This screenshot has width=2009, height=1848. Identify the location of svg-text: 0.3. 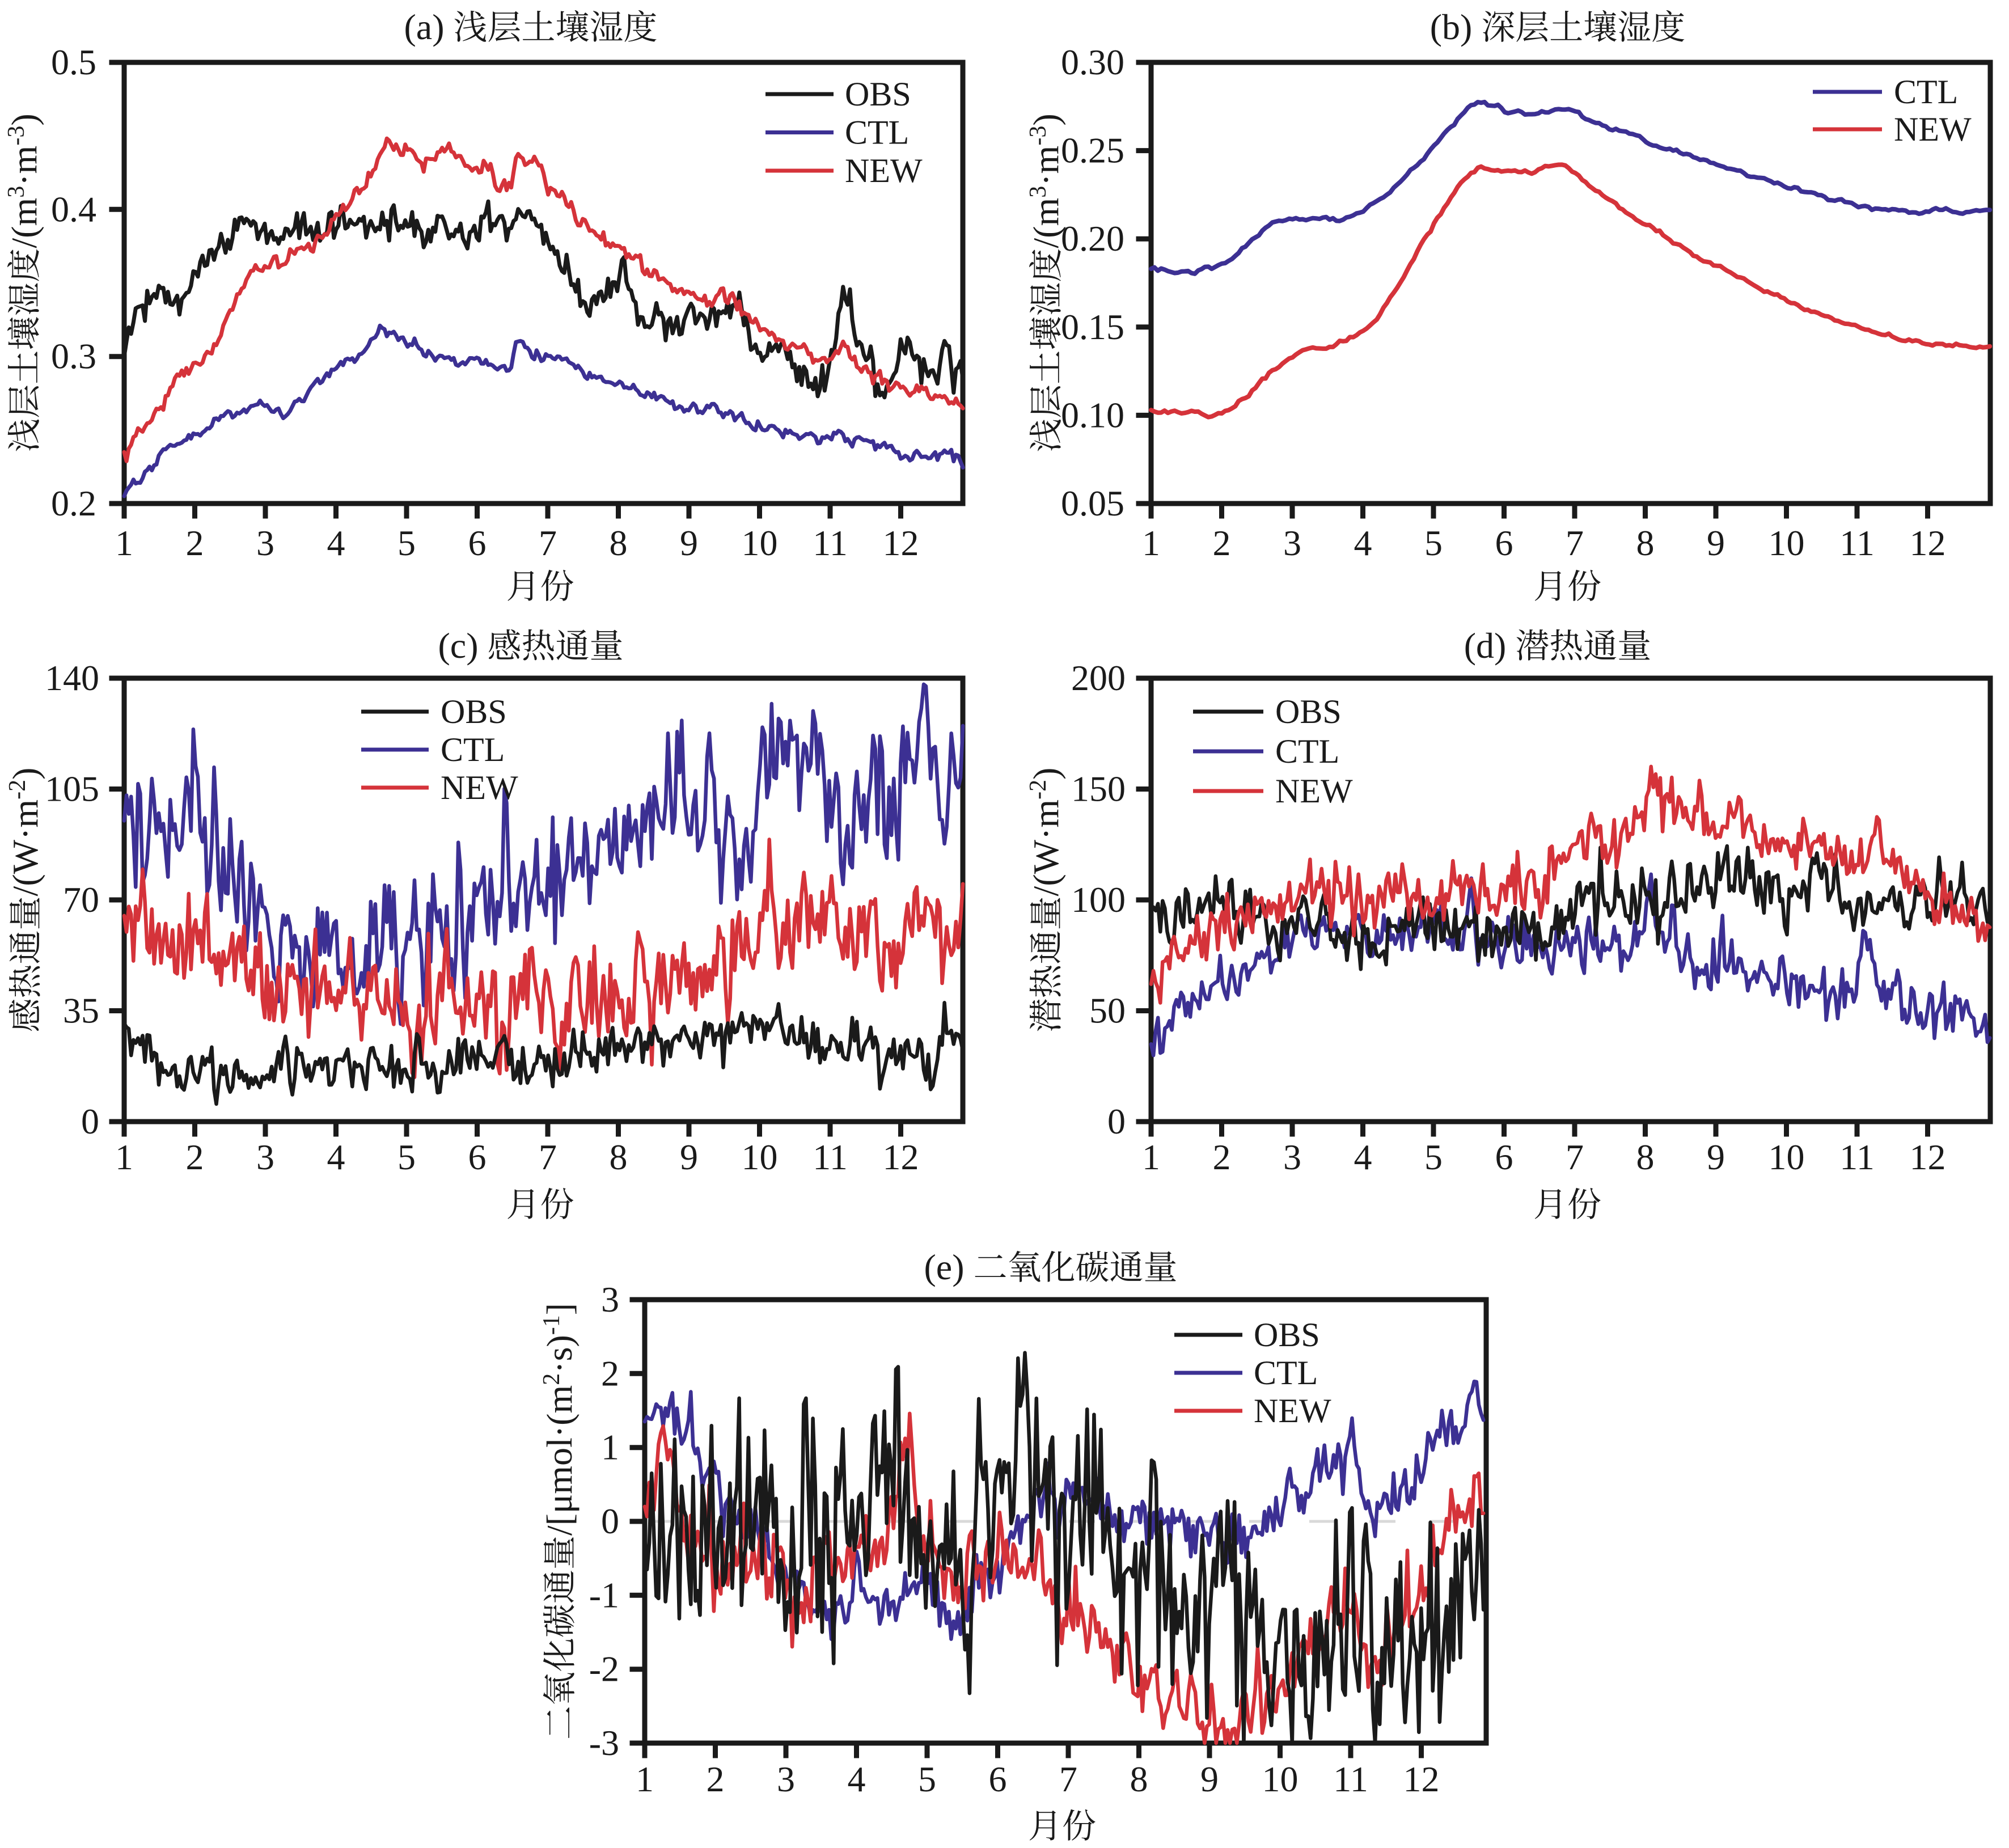
(73, 356).